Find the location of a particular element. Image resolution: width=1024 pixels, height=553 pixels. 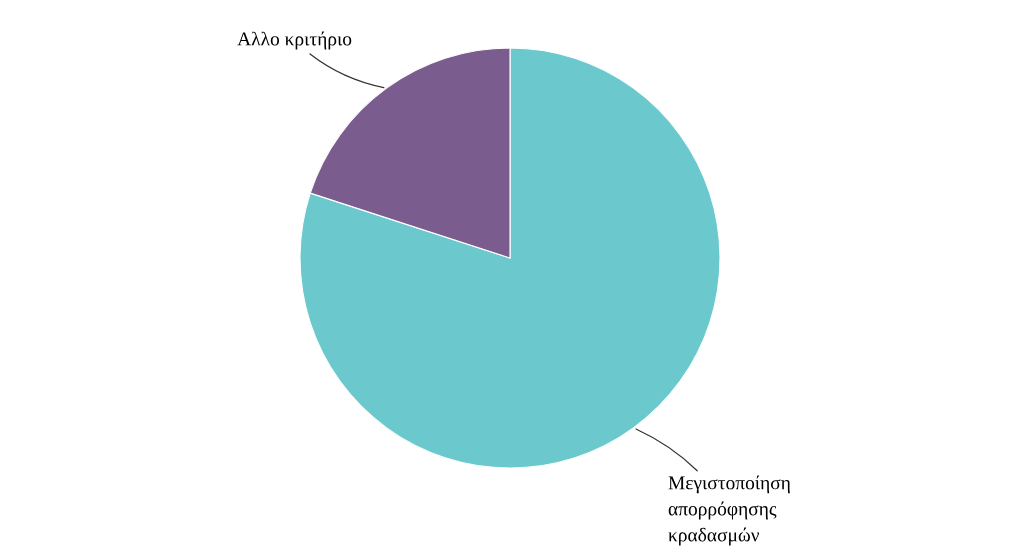

slice-label: Αλλο κριτήριο is located at coordinates (294, 40).